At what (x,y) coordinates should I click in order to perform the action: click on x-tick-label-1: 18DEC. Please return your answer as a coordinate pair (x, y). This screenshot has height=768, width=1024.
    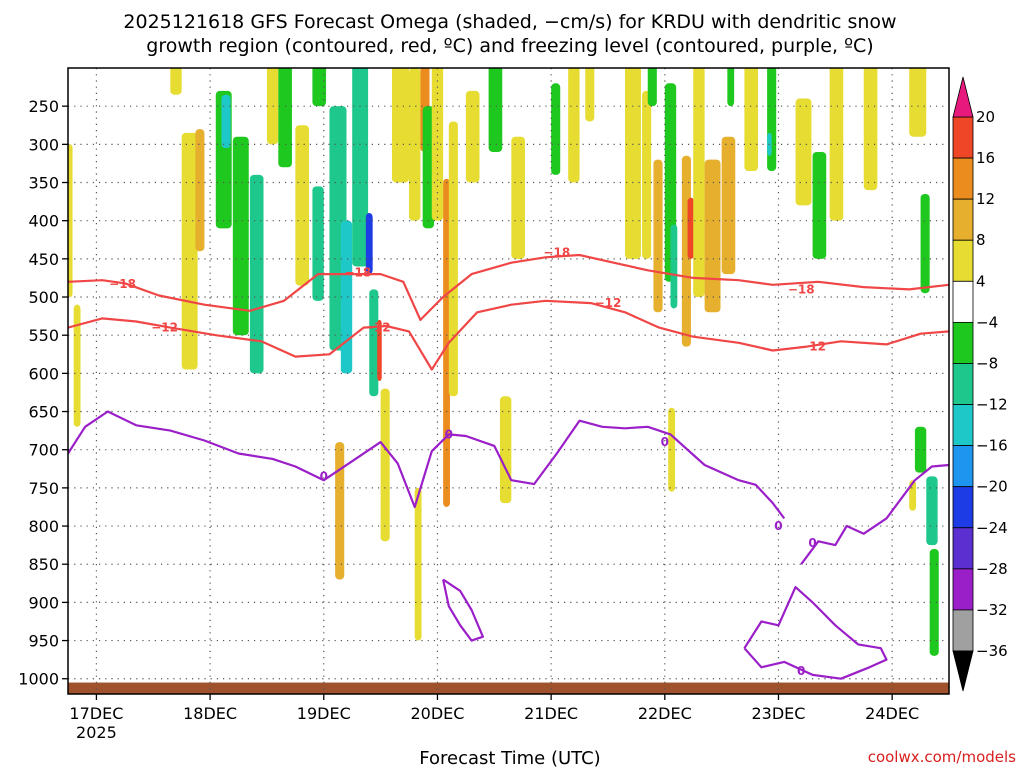
    Looking at the image, I should click on (210, 713).